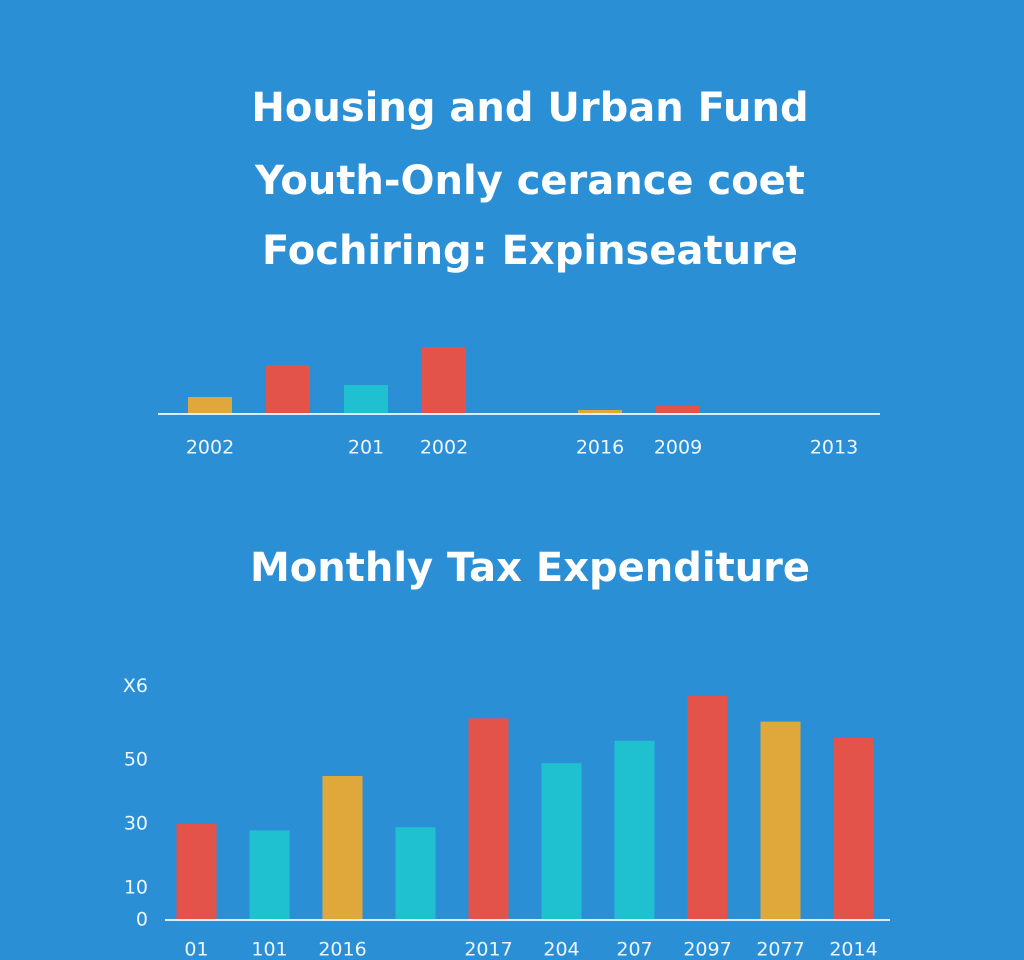  I want to click on x-tick-label: 207, so click(634, 949).